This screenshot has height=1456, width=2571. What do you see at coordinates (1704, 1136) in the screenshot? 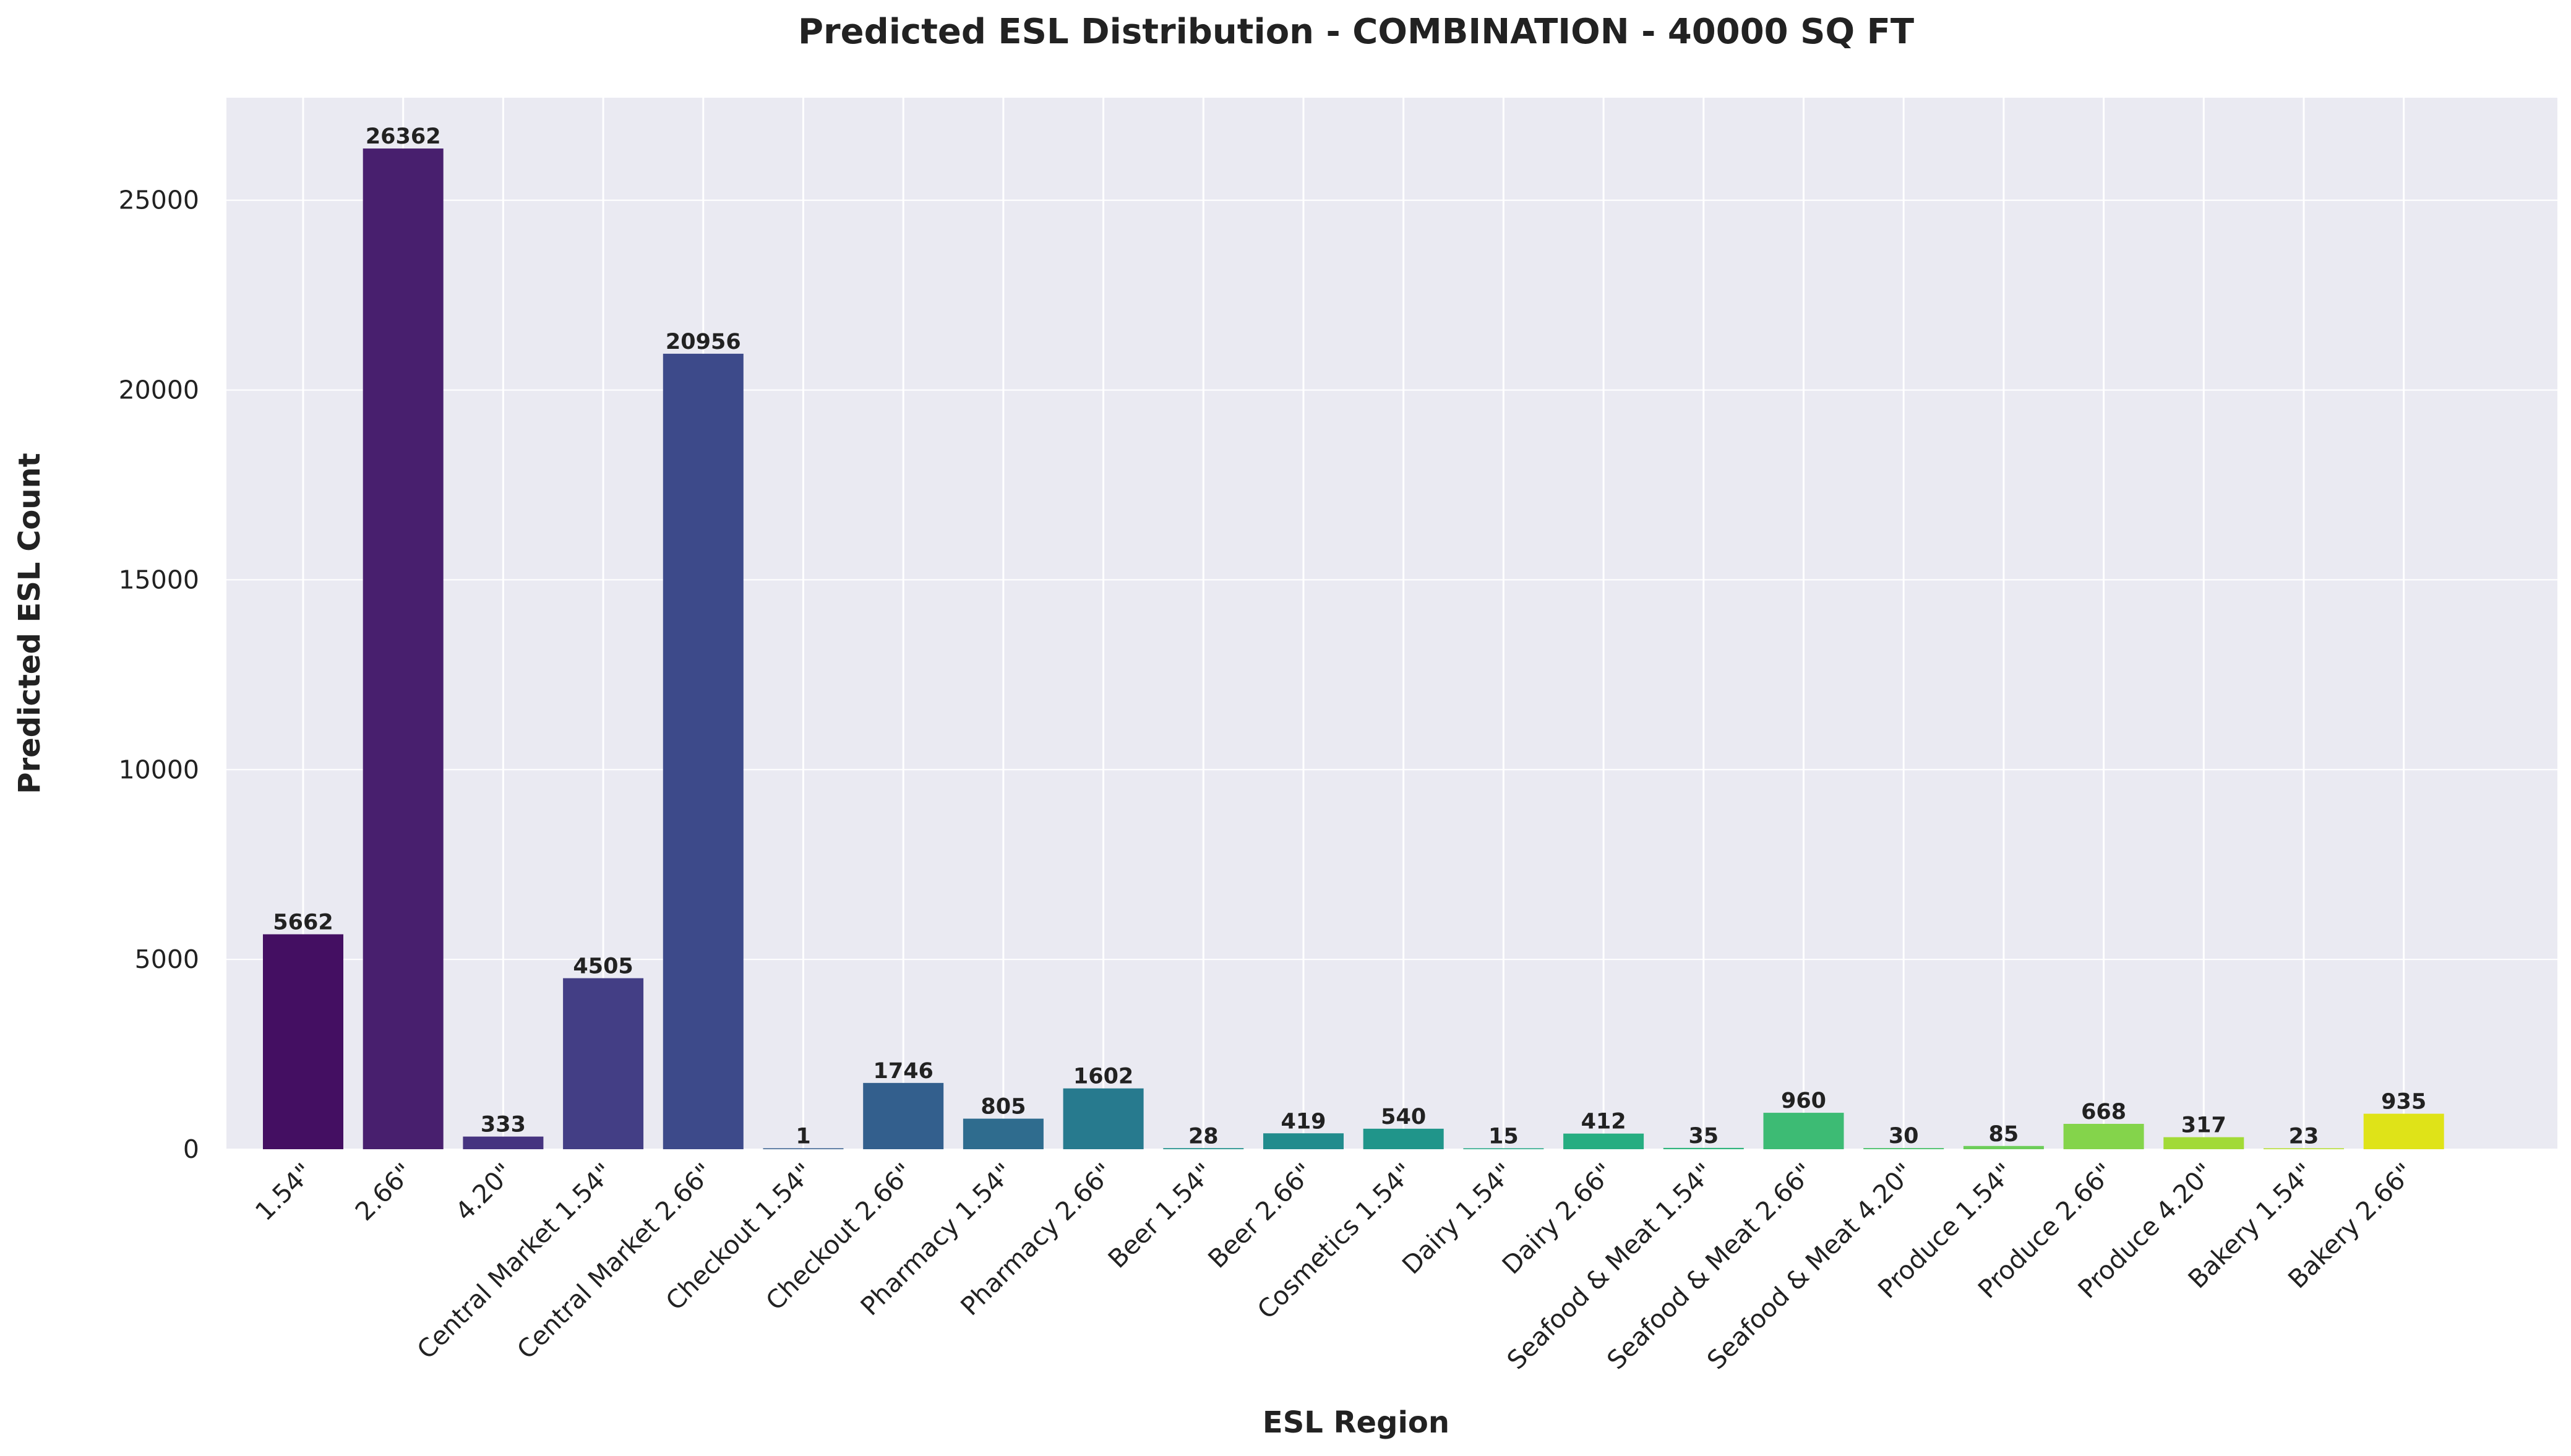
I see `bar-value-label: 35` at bounding box center [1704, 1136].